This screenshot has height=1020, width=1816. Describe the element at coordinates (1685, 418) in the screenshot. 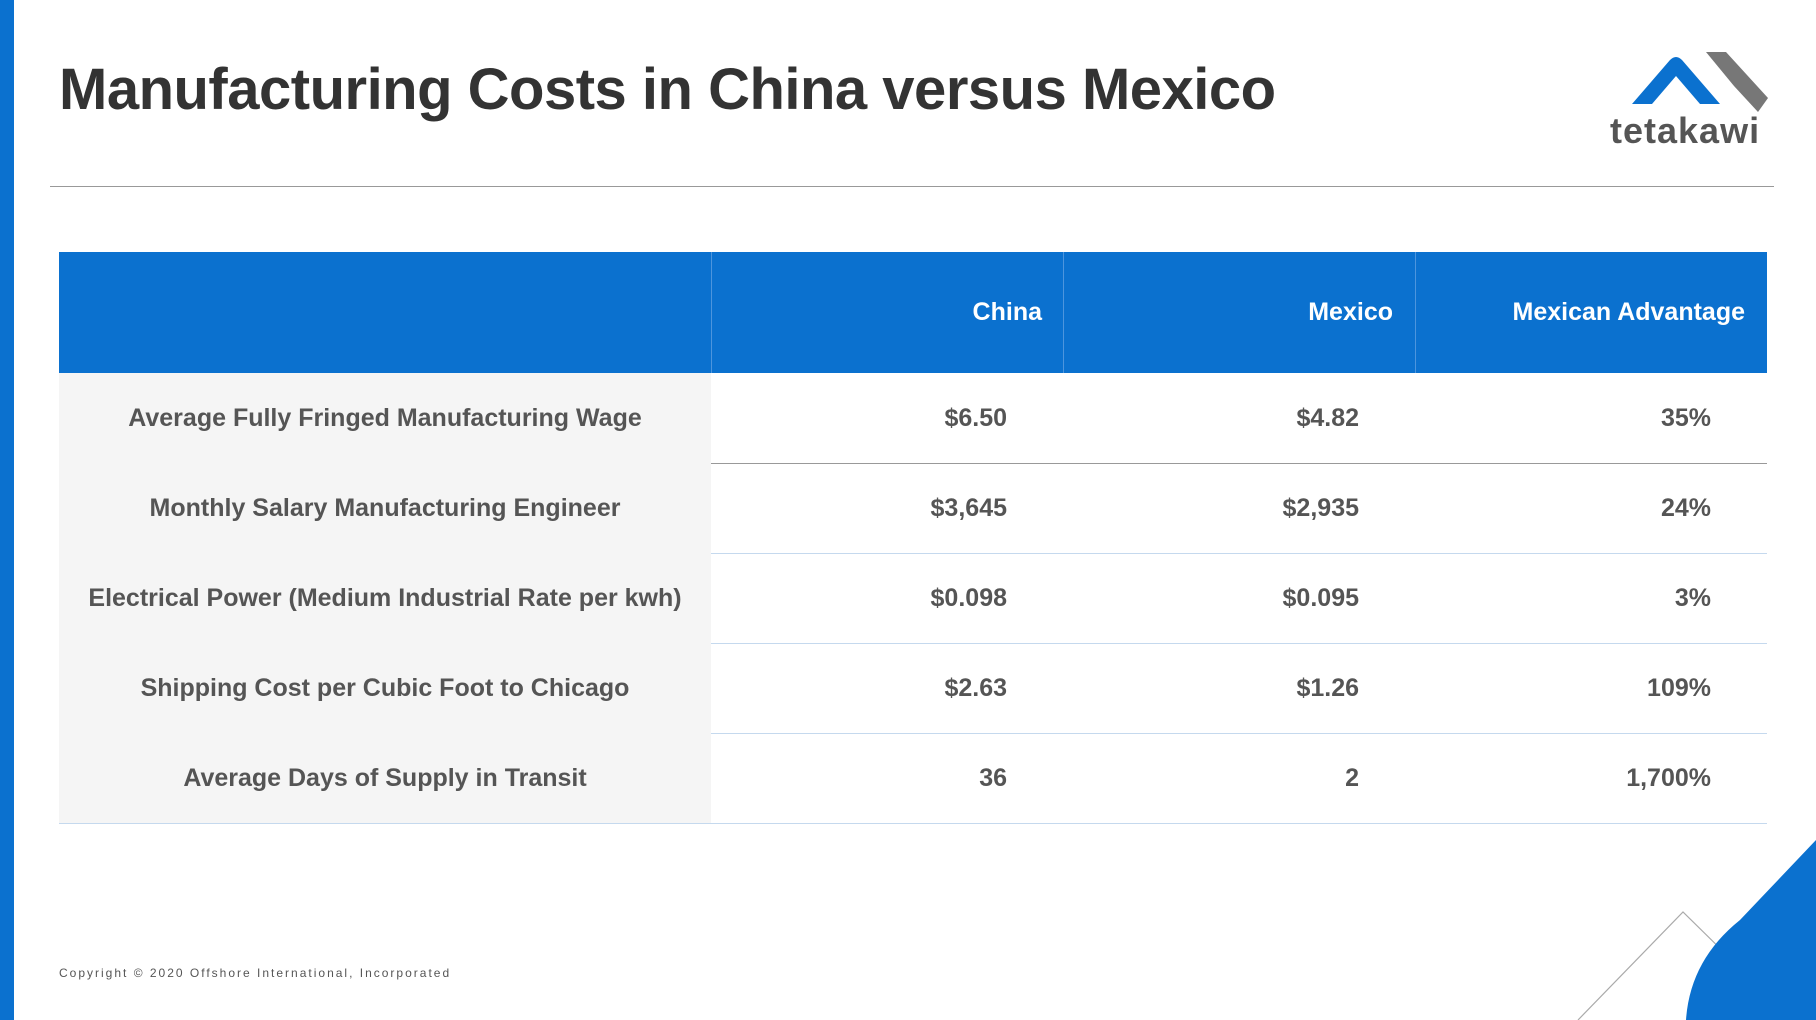

I see `cell-value: 35%` at that location.